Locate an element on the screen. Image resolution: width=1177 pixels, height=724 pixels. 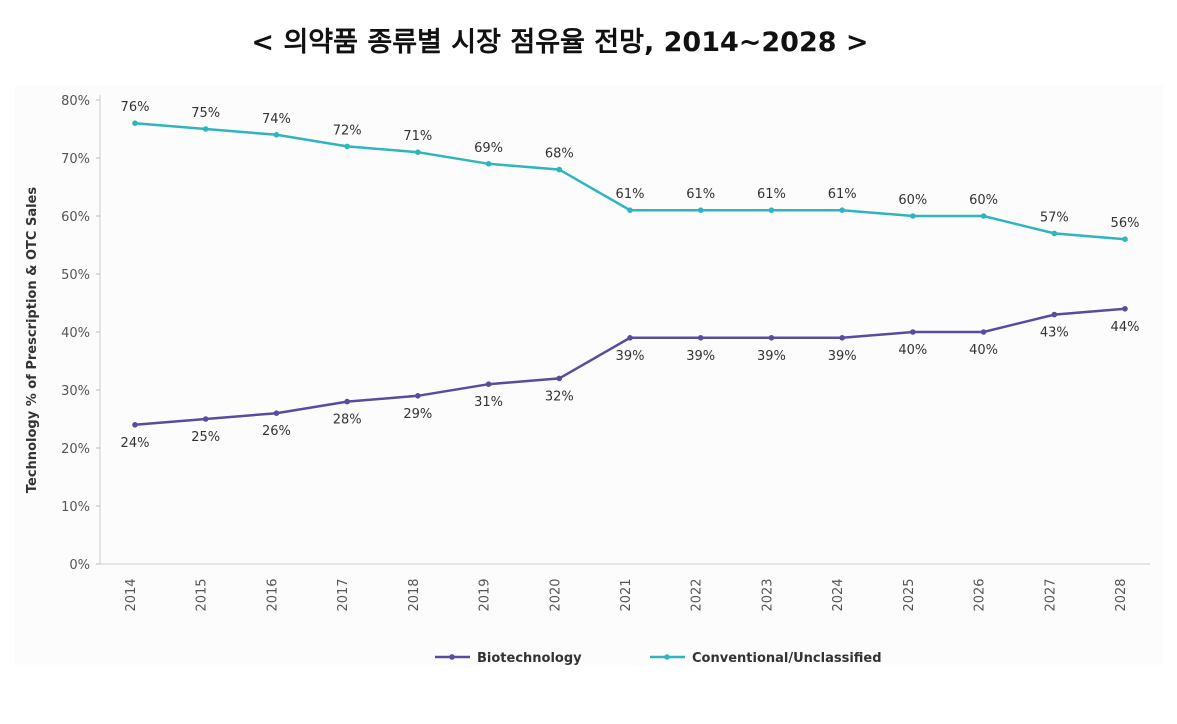
x-tick-label: 2021 is located at coordinates (626, 594).